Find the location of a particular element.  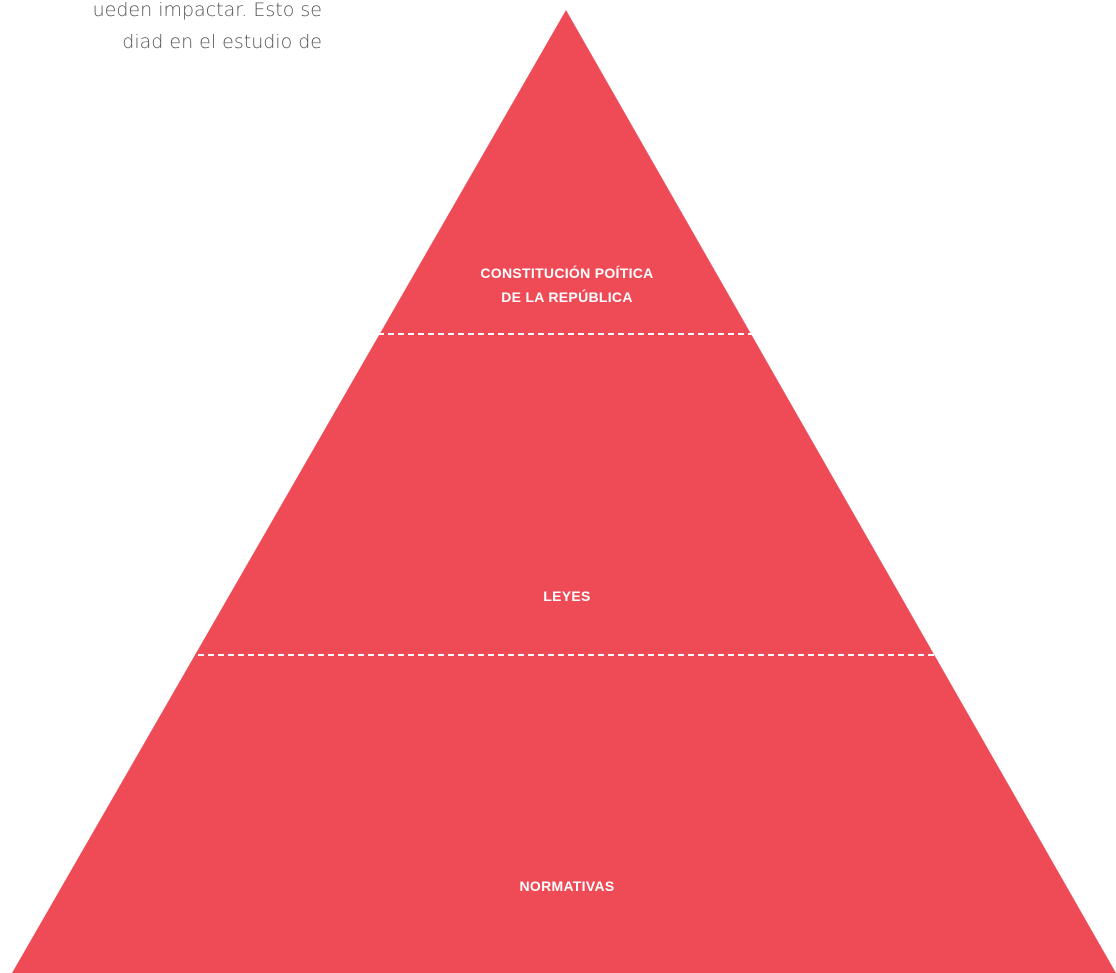

intro-line: diad en el estudio de is located at coordinates (222, 42).